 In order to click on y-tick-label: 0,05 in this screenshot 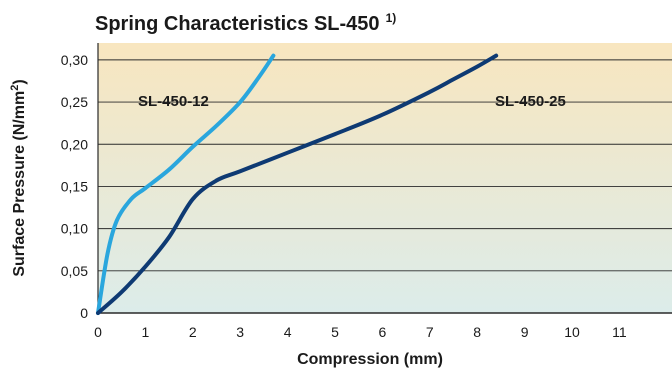, I will do `click(74, 271)`.